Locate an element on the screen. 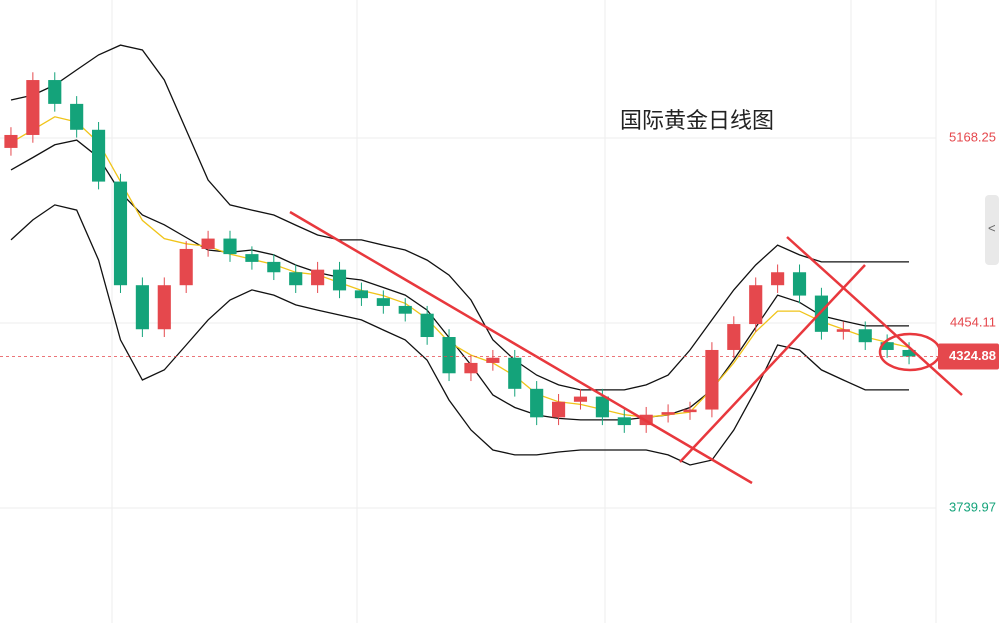 Image resolution: width=999 pixels, height=623 pixels. y-tick-label: 4454.11 is located at coordinates (973, 321).